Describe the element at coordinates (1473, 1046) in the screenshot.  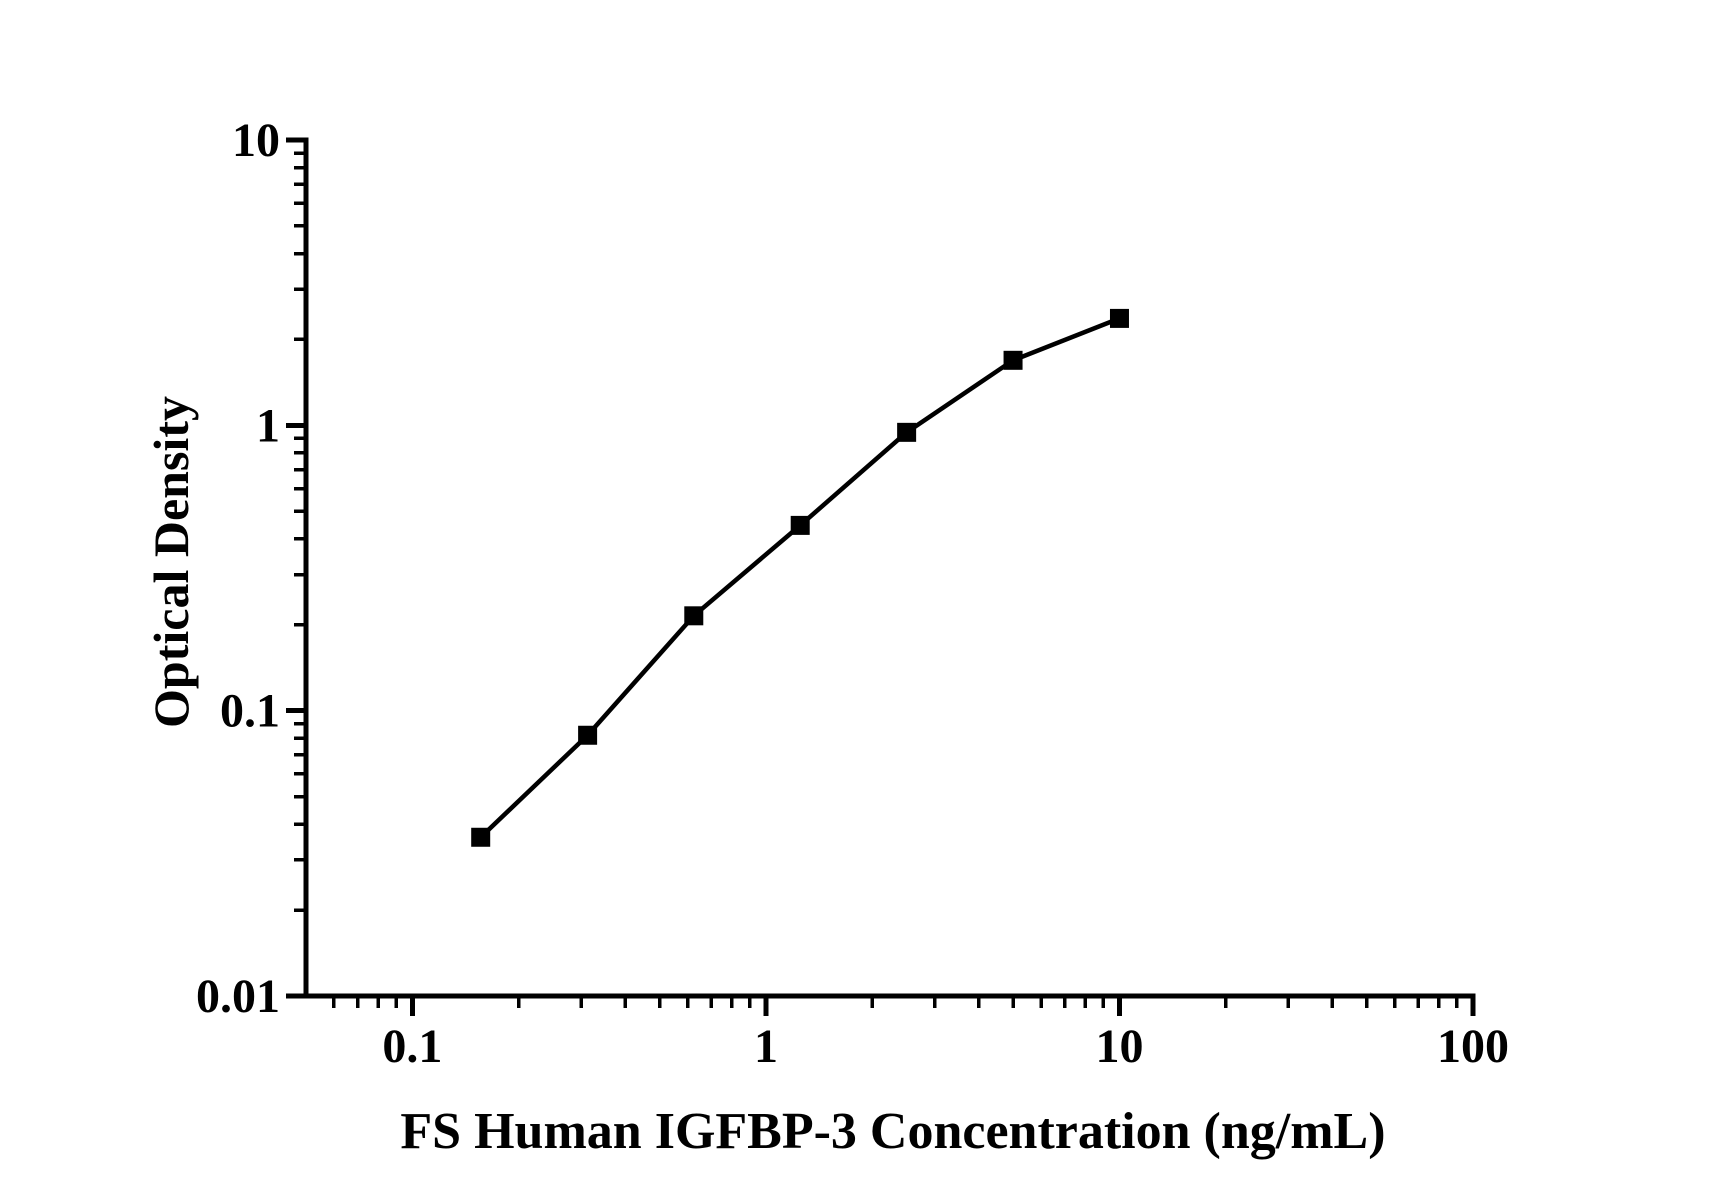
I see `x-tick-label: 100` at that location.